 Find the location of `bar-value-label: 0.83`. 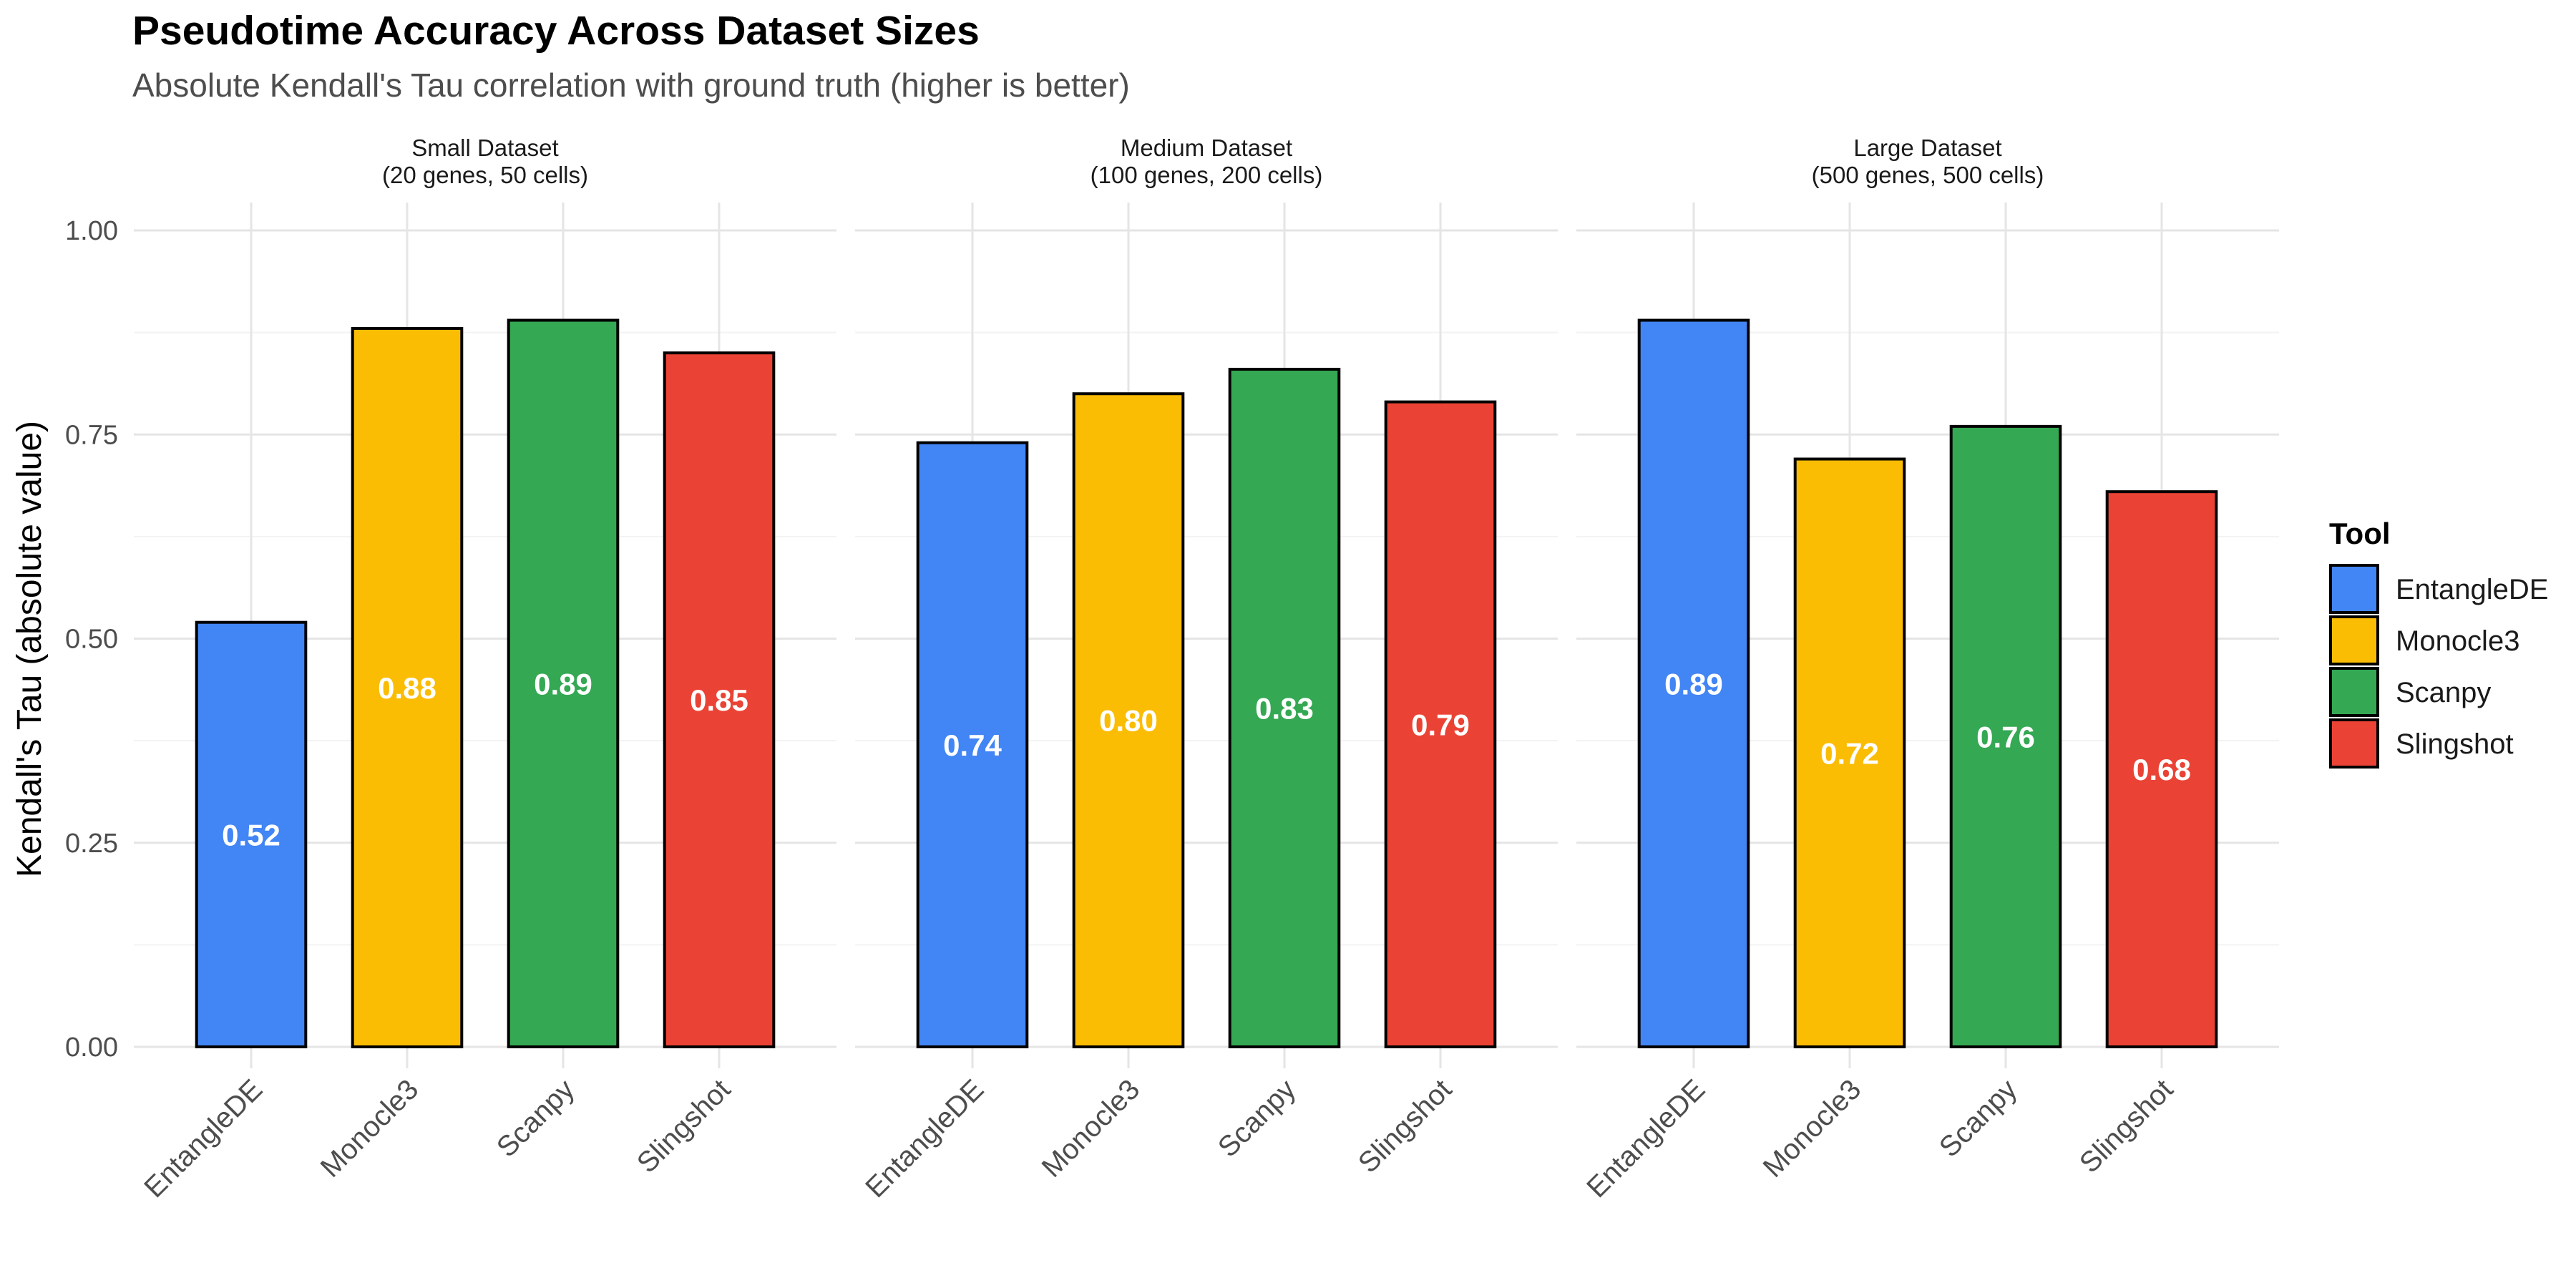

bar-value-label: 0.83 is located at coordinates (1284, 709).